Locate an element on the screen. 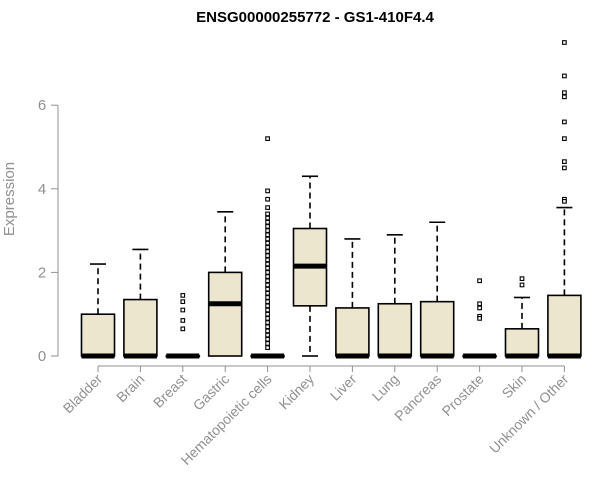  x-tick-label: Kidney is located at coordinates (297, 392).